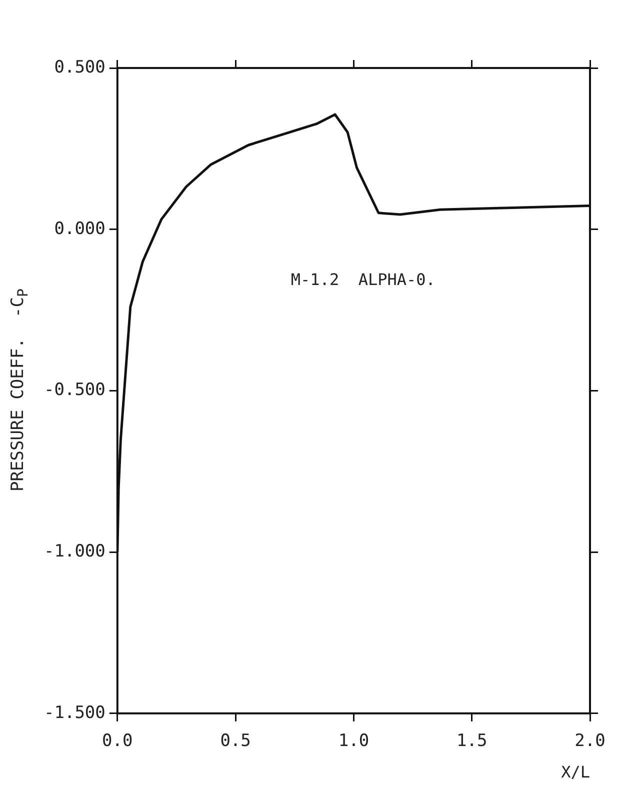 The width and height of the screenshot is (618, 797). What do you see at coordinates (363, 280) in the screenshot?
I see `annotation: M-1.2 ALPHA-0.` at bounding box center [363, 280].